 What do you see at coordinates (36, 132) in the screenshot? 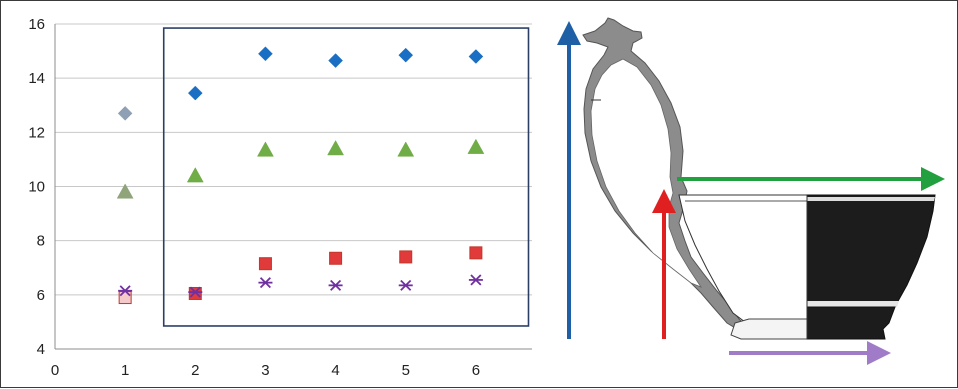
I see `y-tick-label: 12` at bounding box center [36, 132].